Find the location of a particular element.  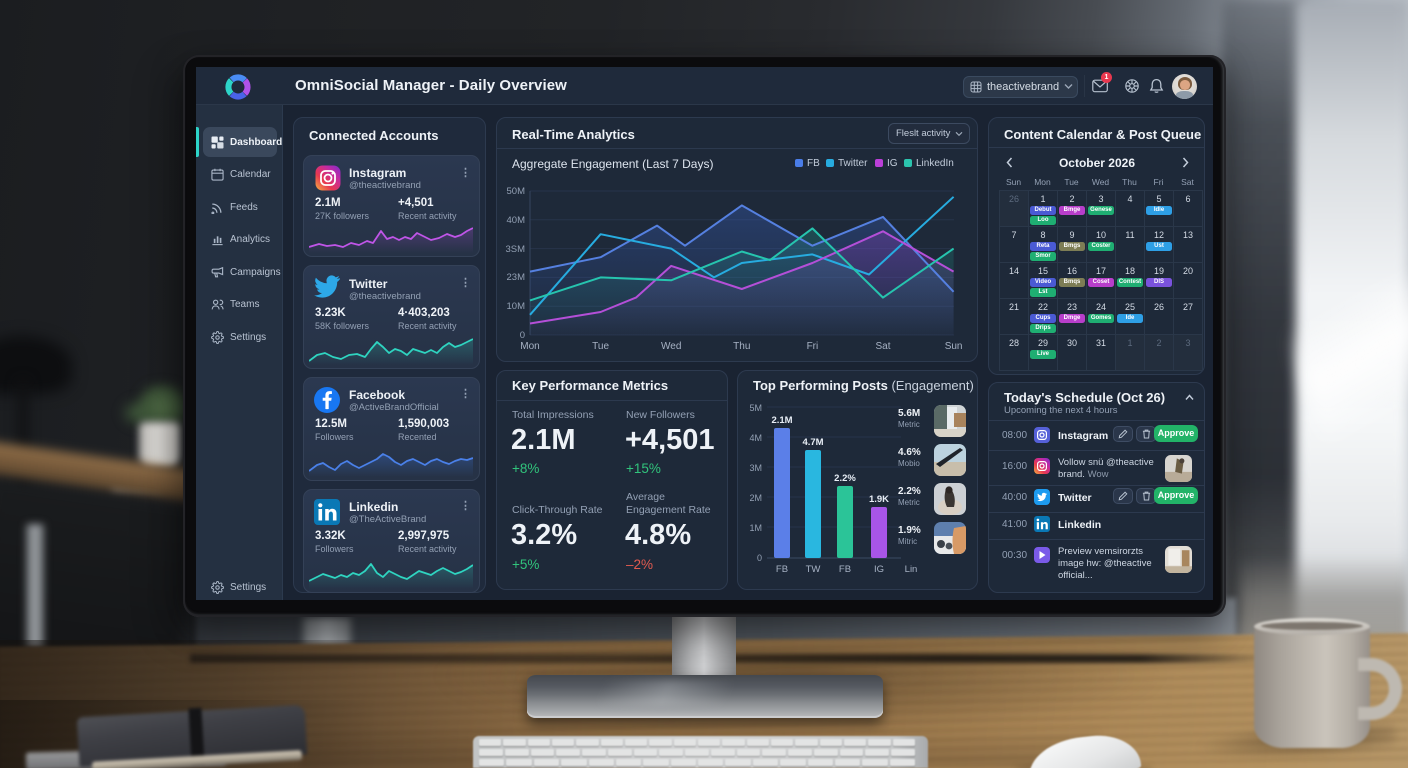

svg-text: 5M is located at coordinates (755, 408).